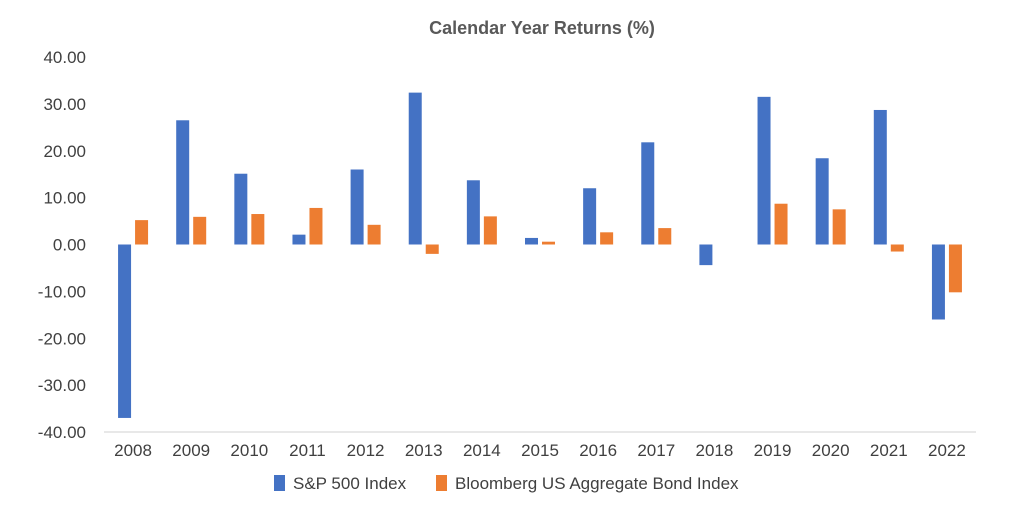  I want to click on bond-bar-2008, so click(142, 232).